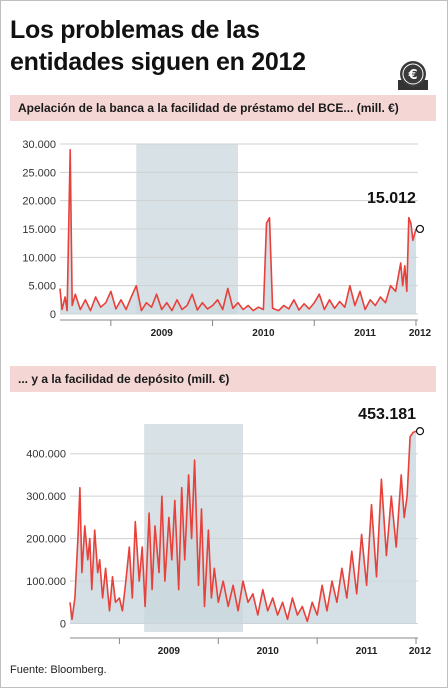  What do you see at coordinates (39, 145) in the screenshot?
I see `y-tick-label: 30.000` at bounding box center [39, 145].